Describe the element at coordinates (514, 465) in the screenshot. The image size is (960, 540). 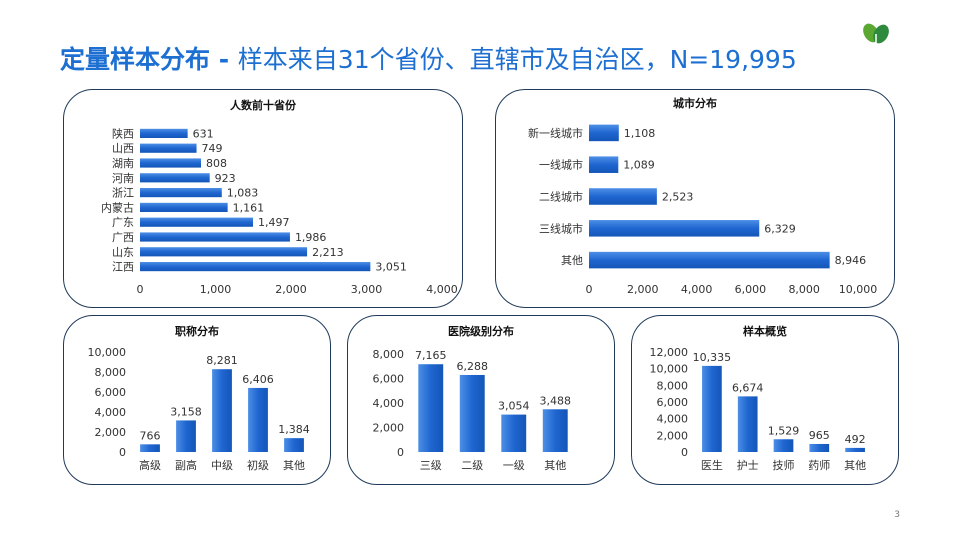
I see `category-label: 一级` at that location.